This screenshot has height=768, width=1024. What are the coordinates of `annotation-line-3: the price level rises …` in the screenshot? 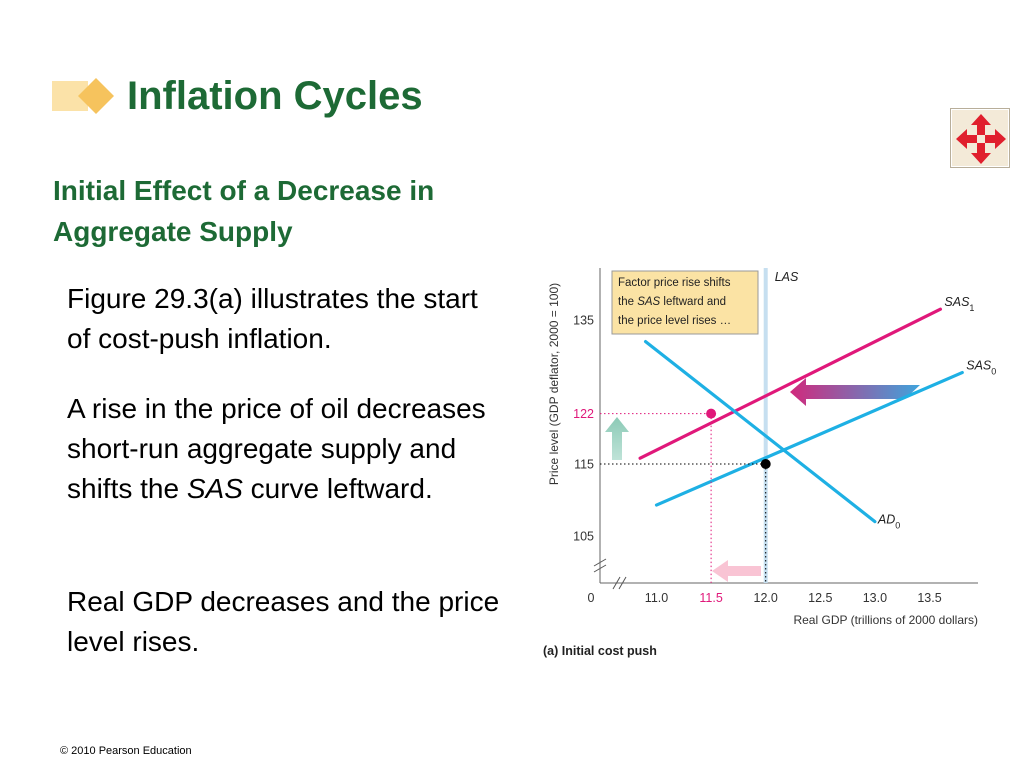 It's located at (674, 321).